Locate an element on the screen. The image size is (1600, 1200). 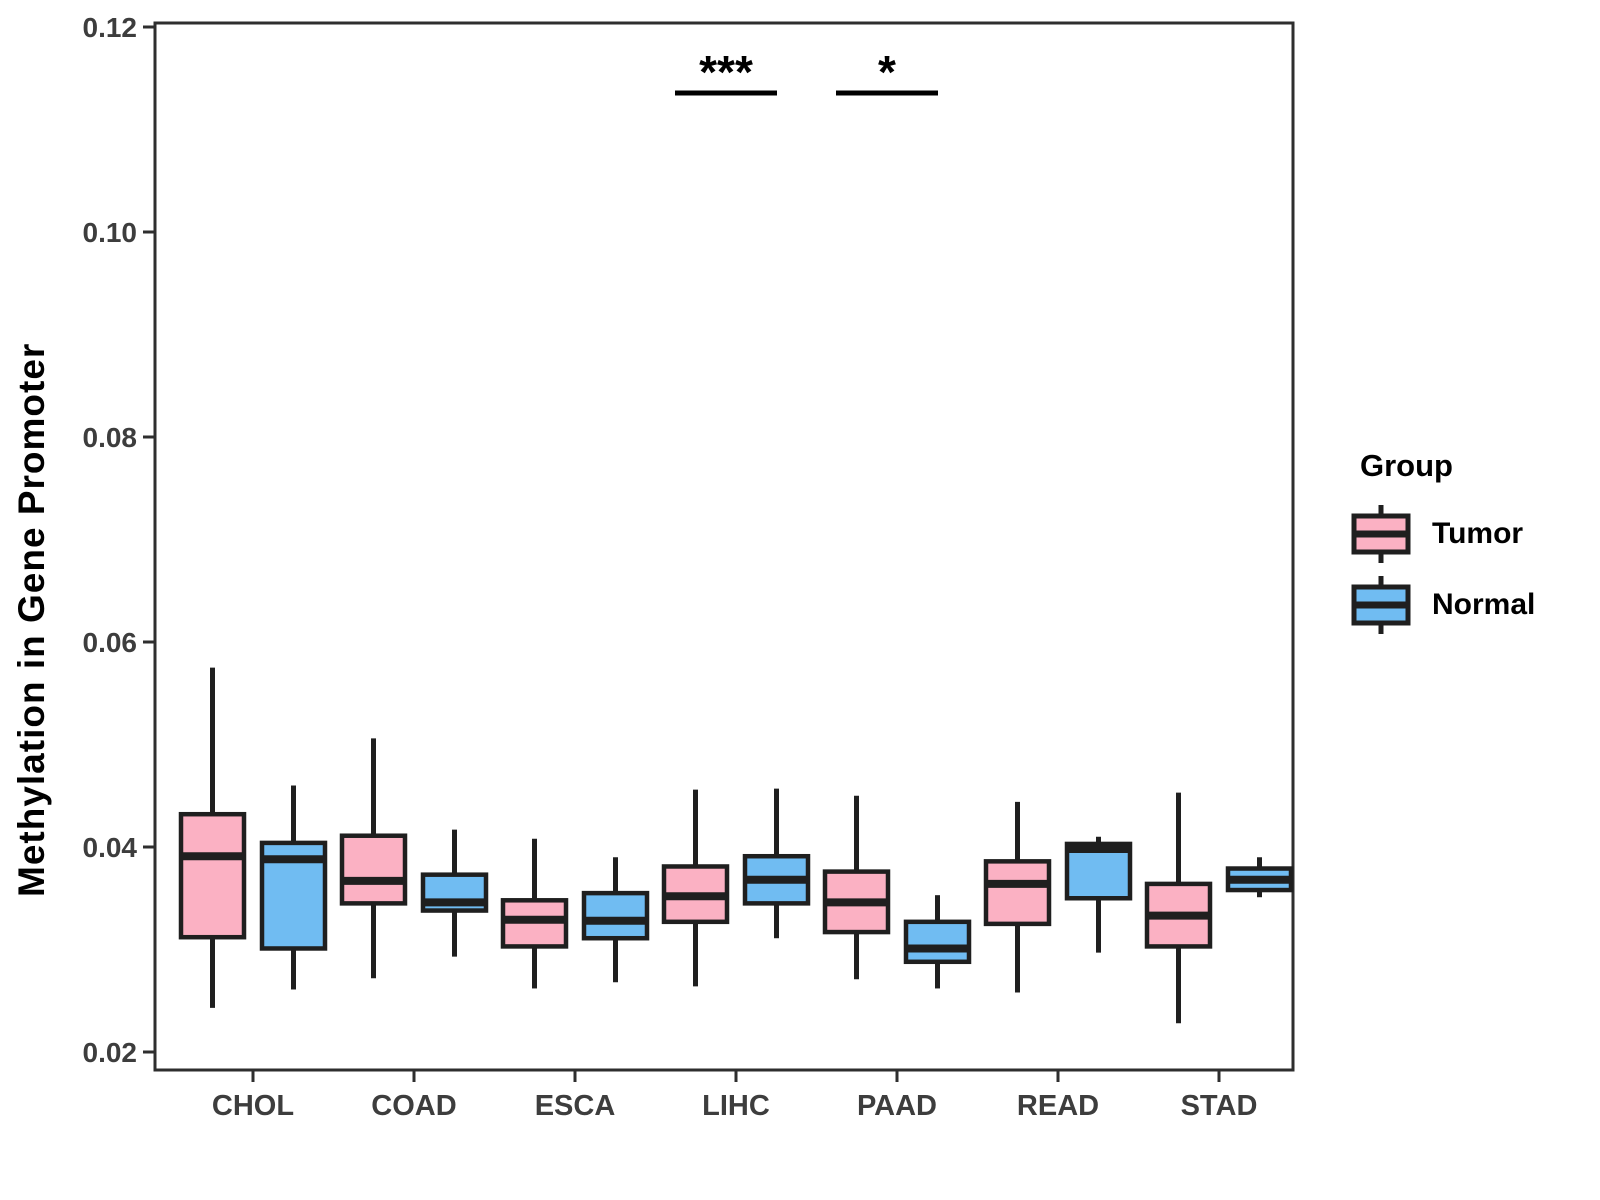
box-CHOL-normal is located at coordinates (293, 887).